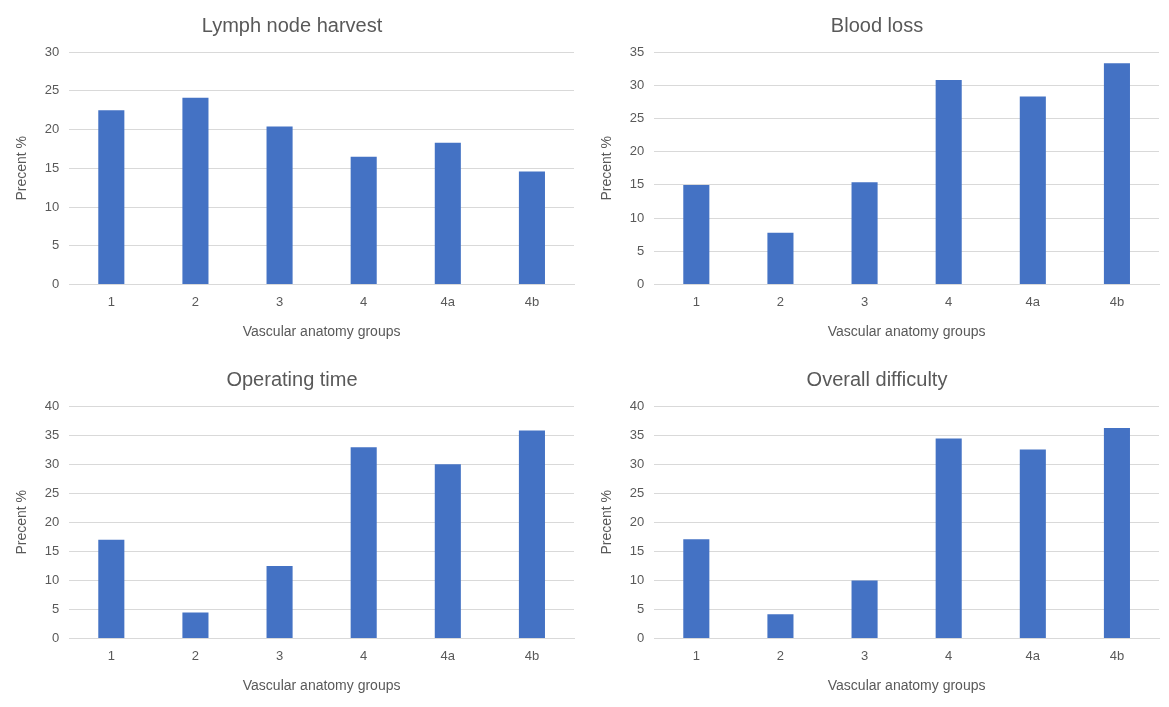 The height and width of the screenshot is (707, 1169). What do you see at coordinates (877, 24) in the screenshot?
I see `chart-title: Blood loss` at bounding box center [877, 24].